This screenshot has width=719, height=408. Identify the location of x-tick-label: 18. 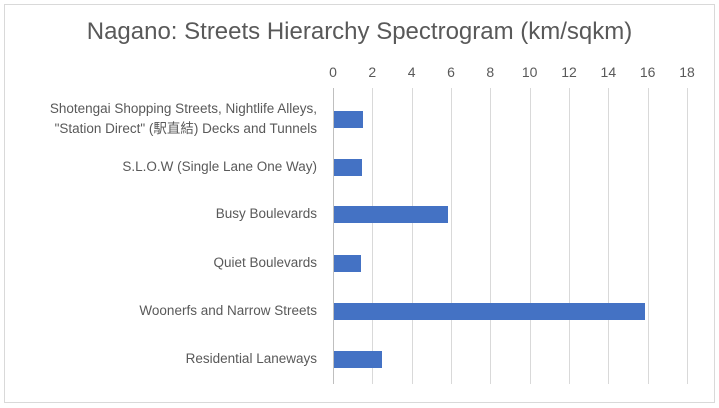
(687, 72).